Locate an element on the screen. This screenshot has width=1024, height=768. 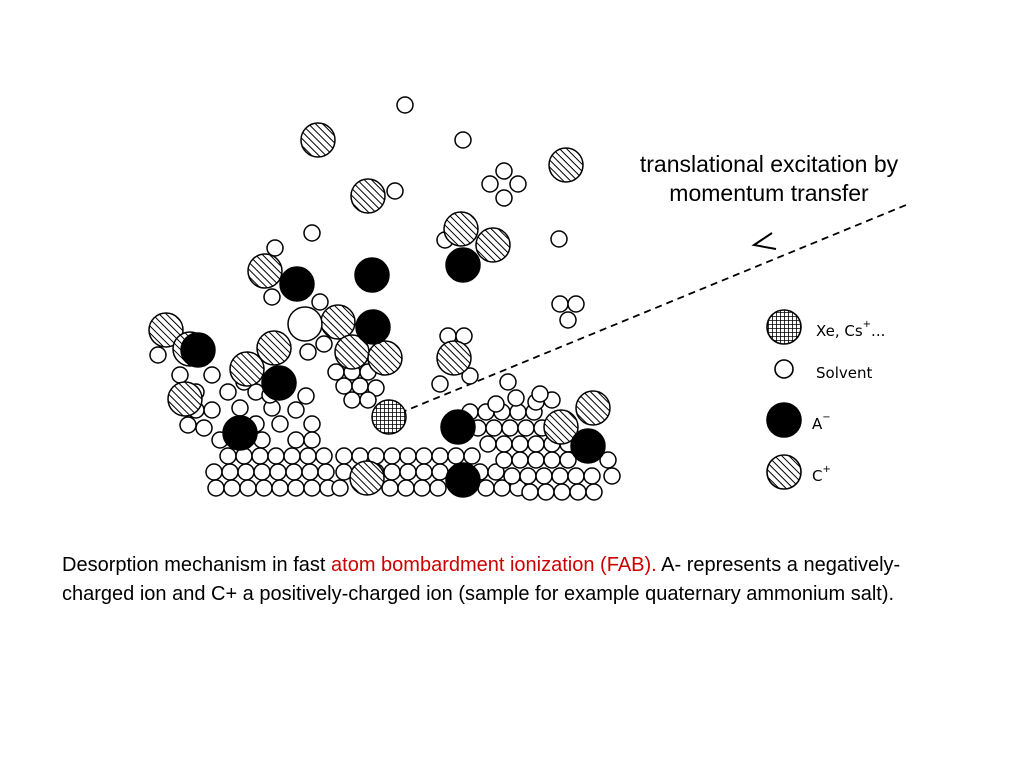
annotation-line-1: translational excitation by is located at coordinates (769, 164).